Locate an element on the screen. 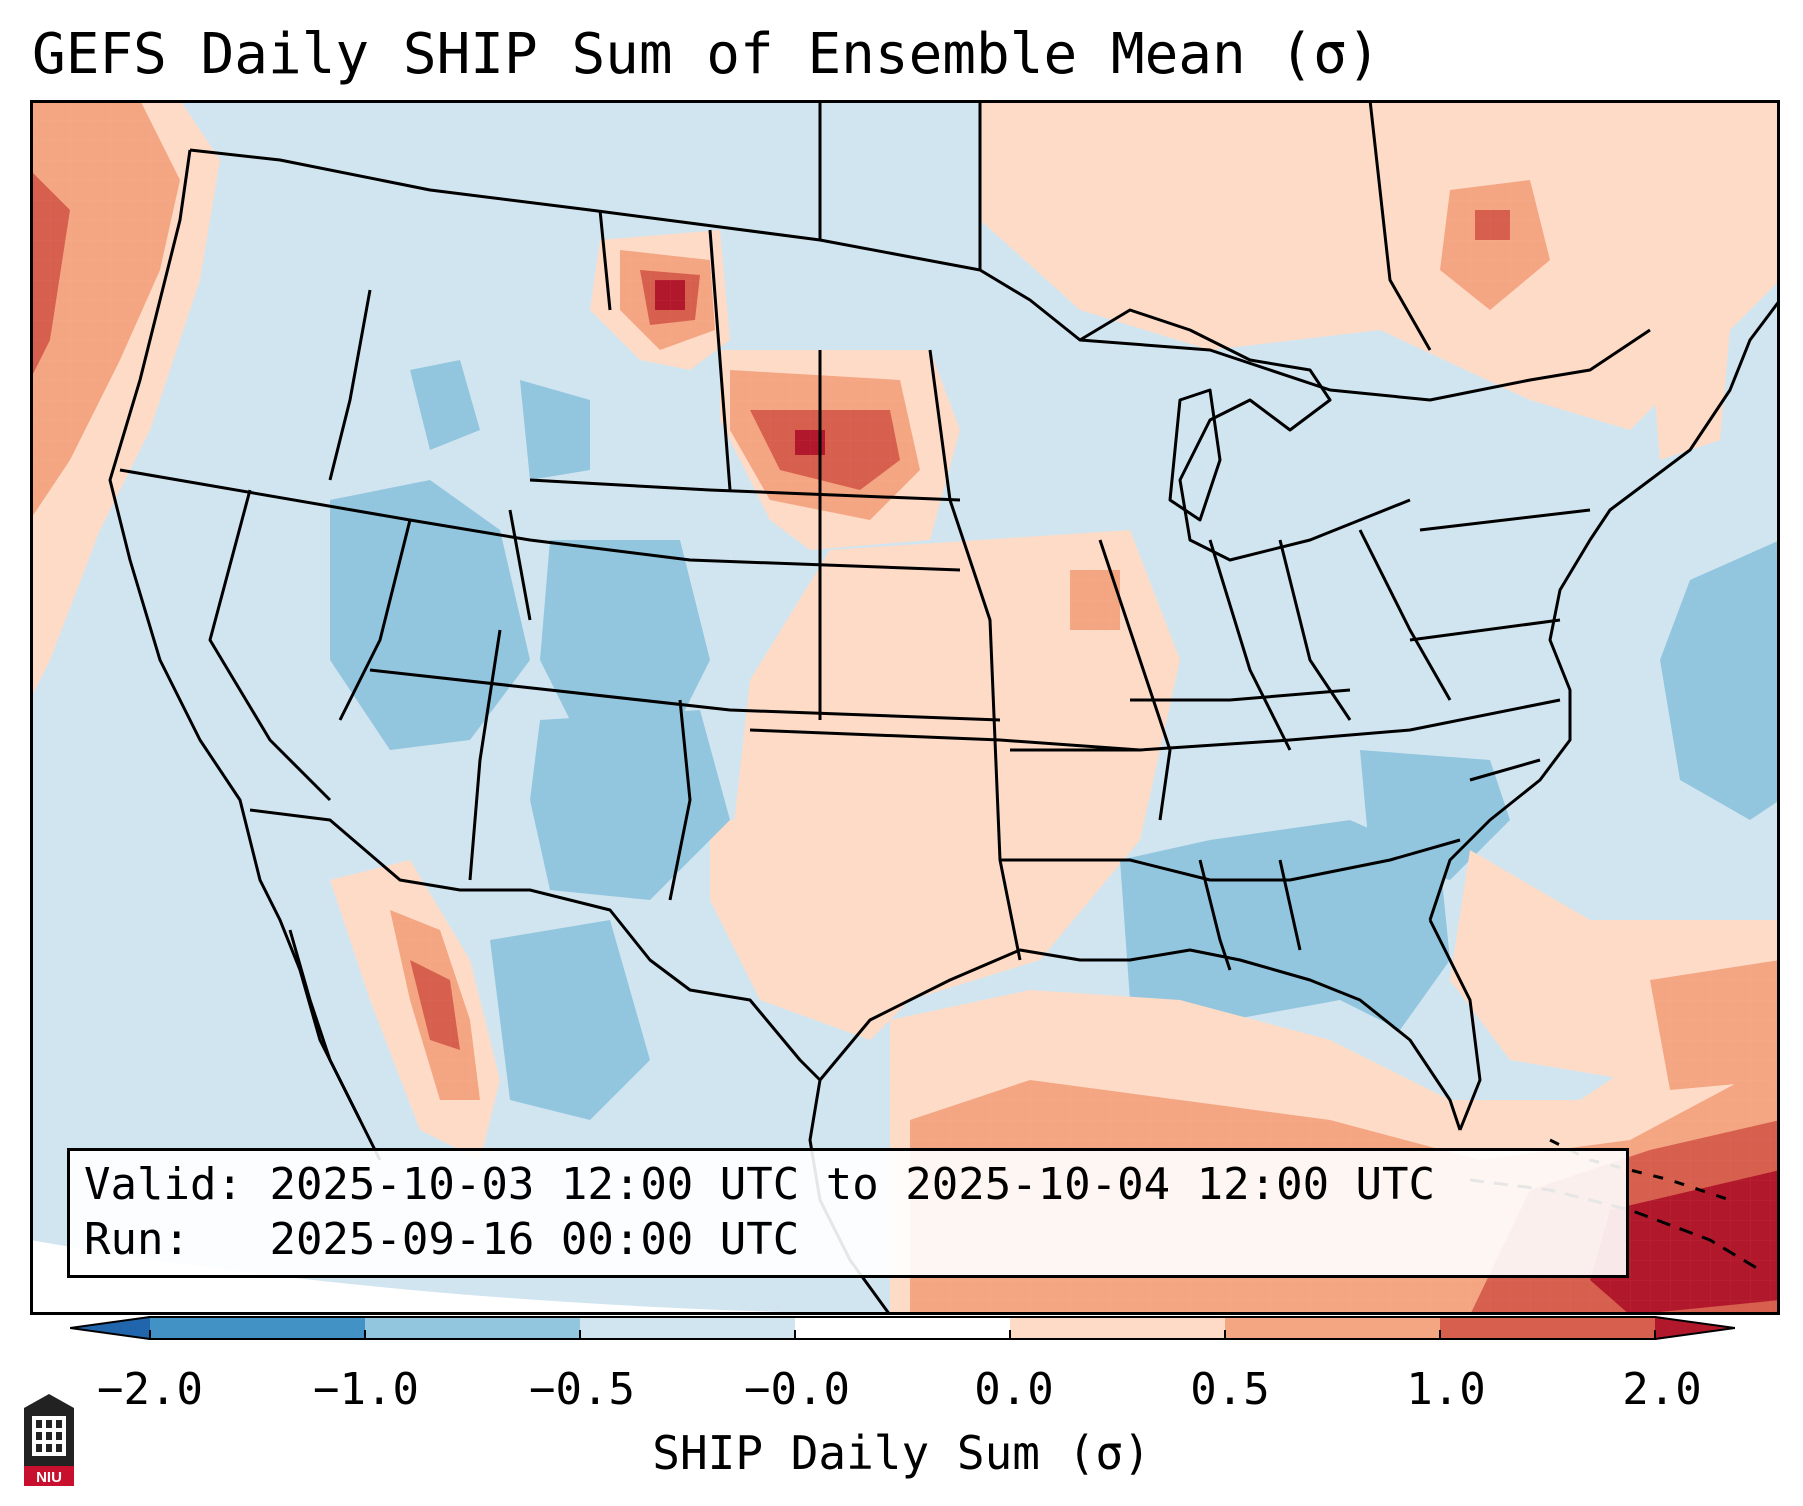 The width and height of the screenshot is (1803, 1506). niu-logo-svg: NIU is located at coordinates (49, 1440).